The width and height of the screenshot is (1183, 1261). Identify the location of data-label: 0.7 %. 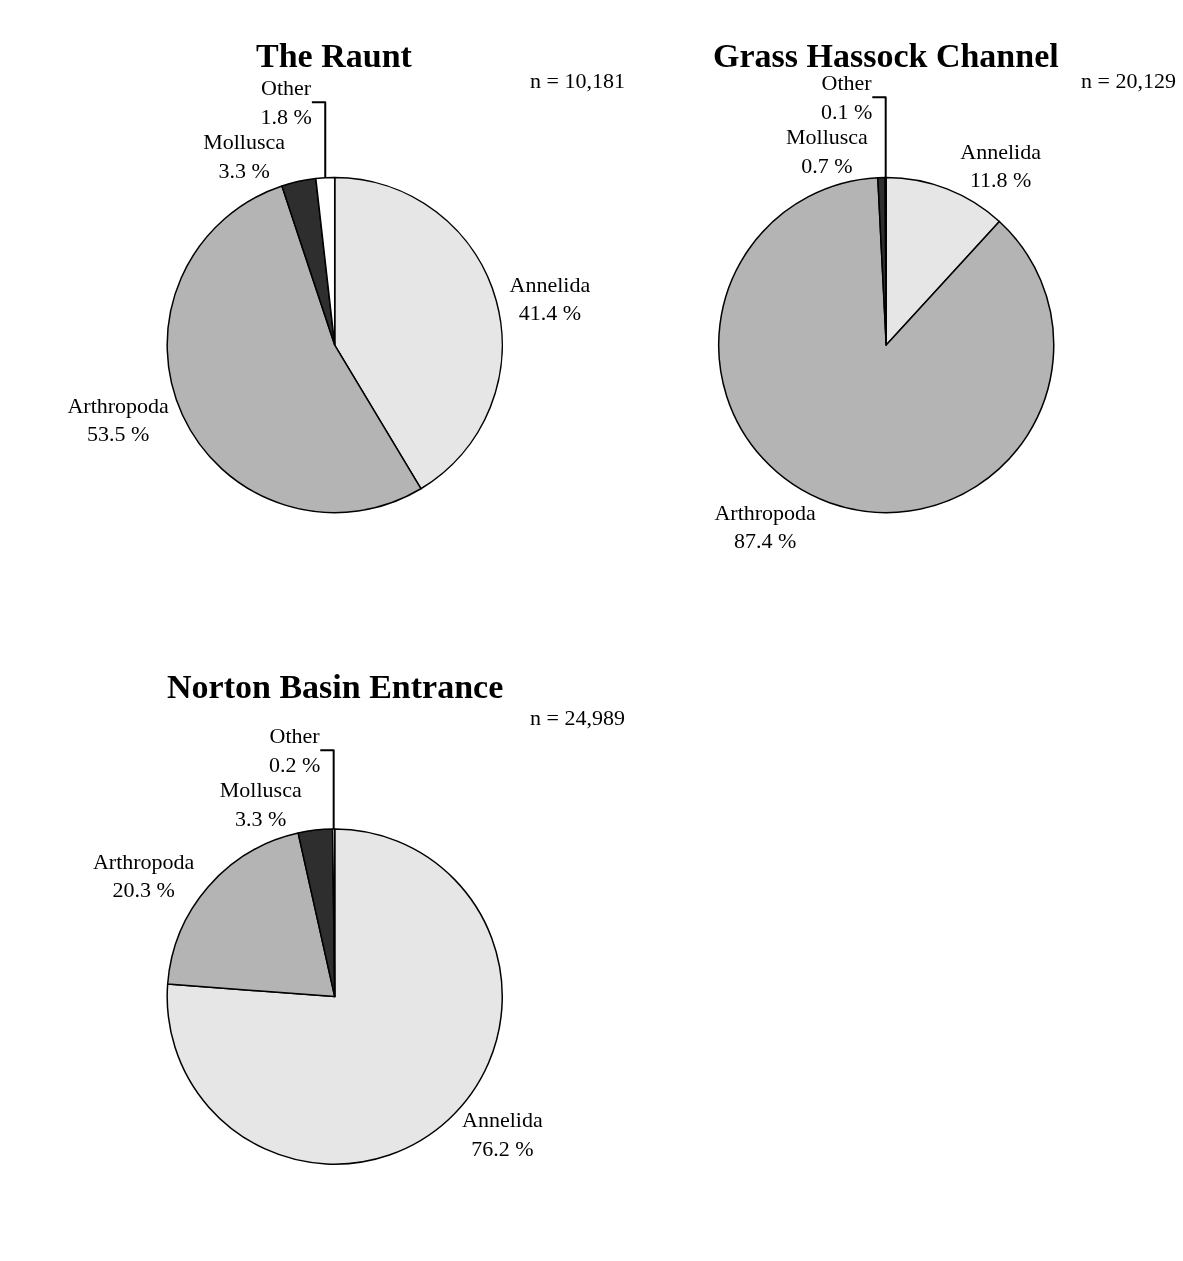
(827, 165).